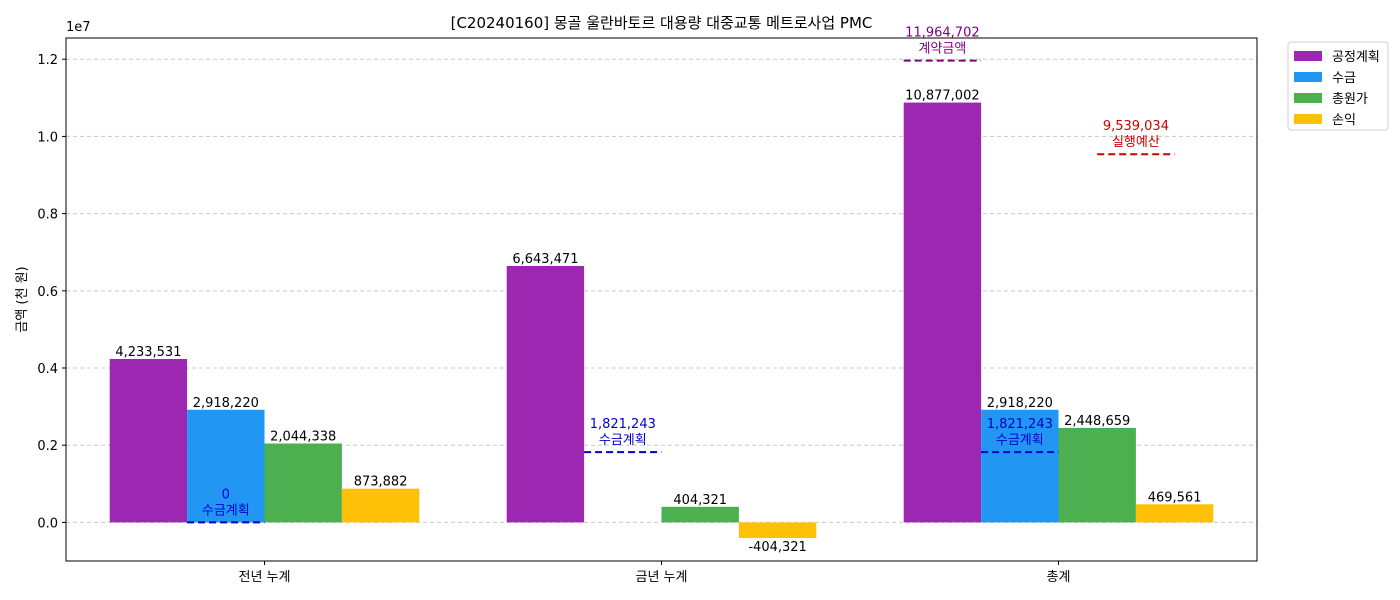  I want to click on bar-value-label: 2,448,659, so click(1097, 421).